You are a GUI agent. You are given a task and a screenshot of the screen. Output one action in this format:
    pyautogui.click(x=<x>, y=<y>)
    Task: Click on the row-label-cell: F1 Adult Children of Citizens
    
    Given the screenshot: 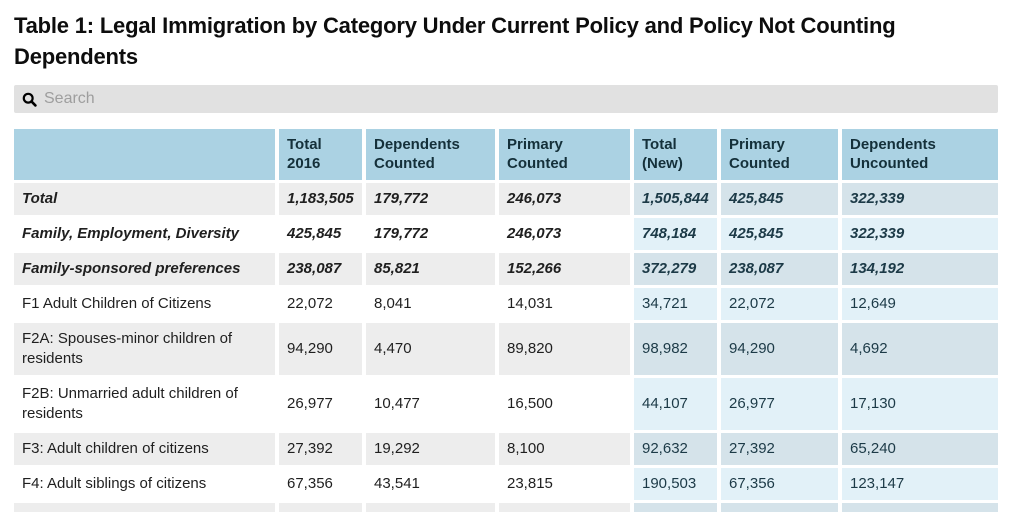 What is the action you would take?
    pyautogui.click(x=146, y=304)
    